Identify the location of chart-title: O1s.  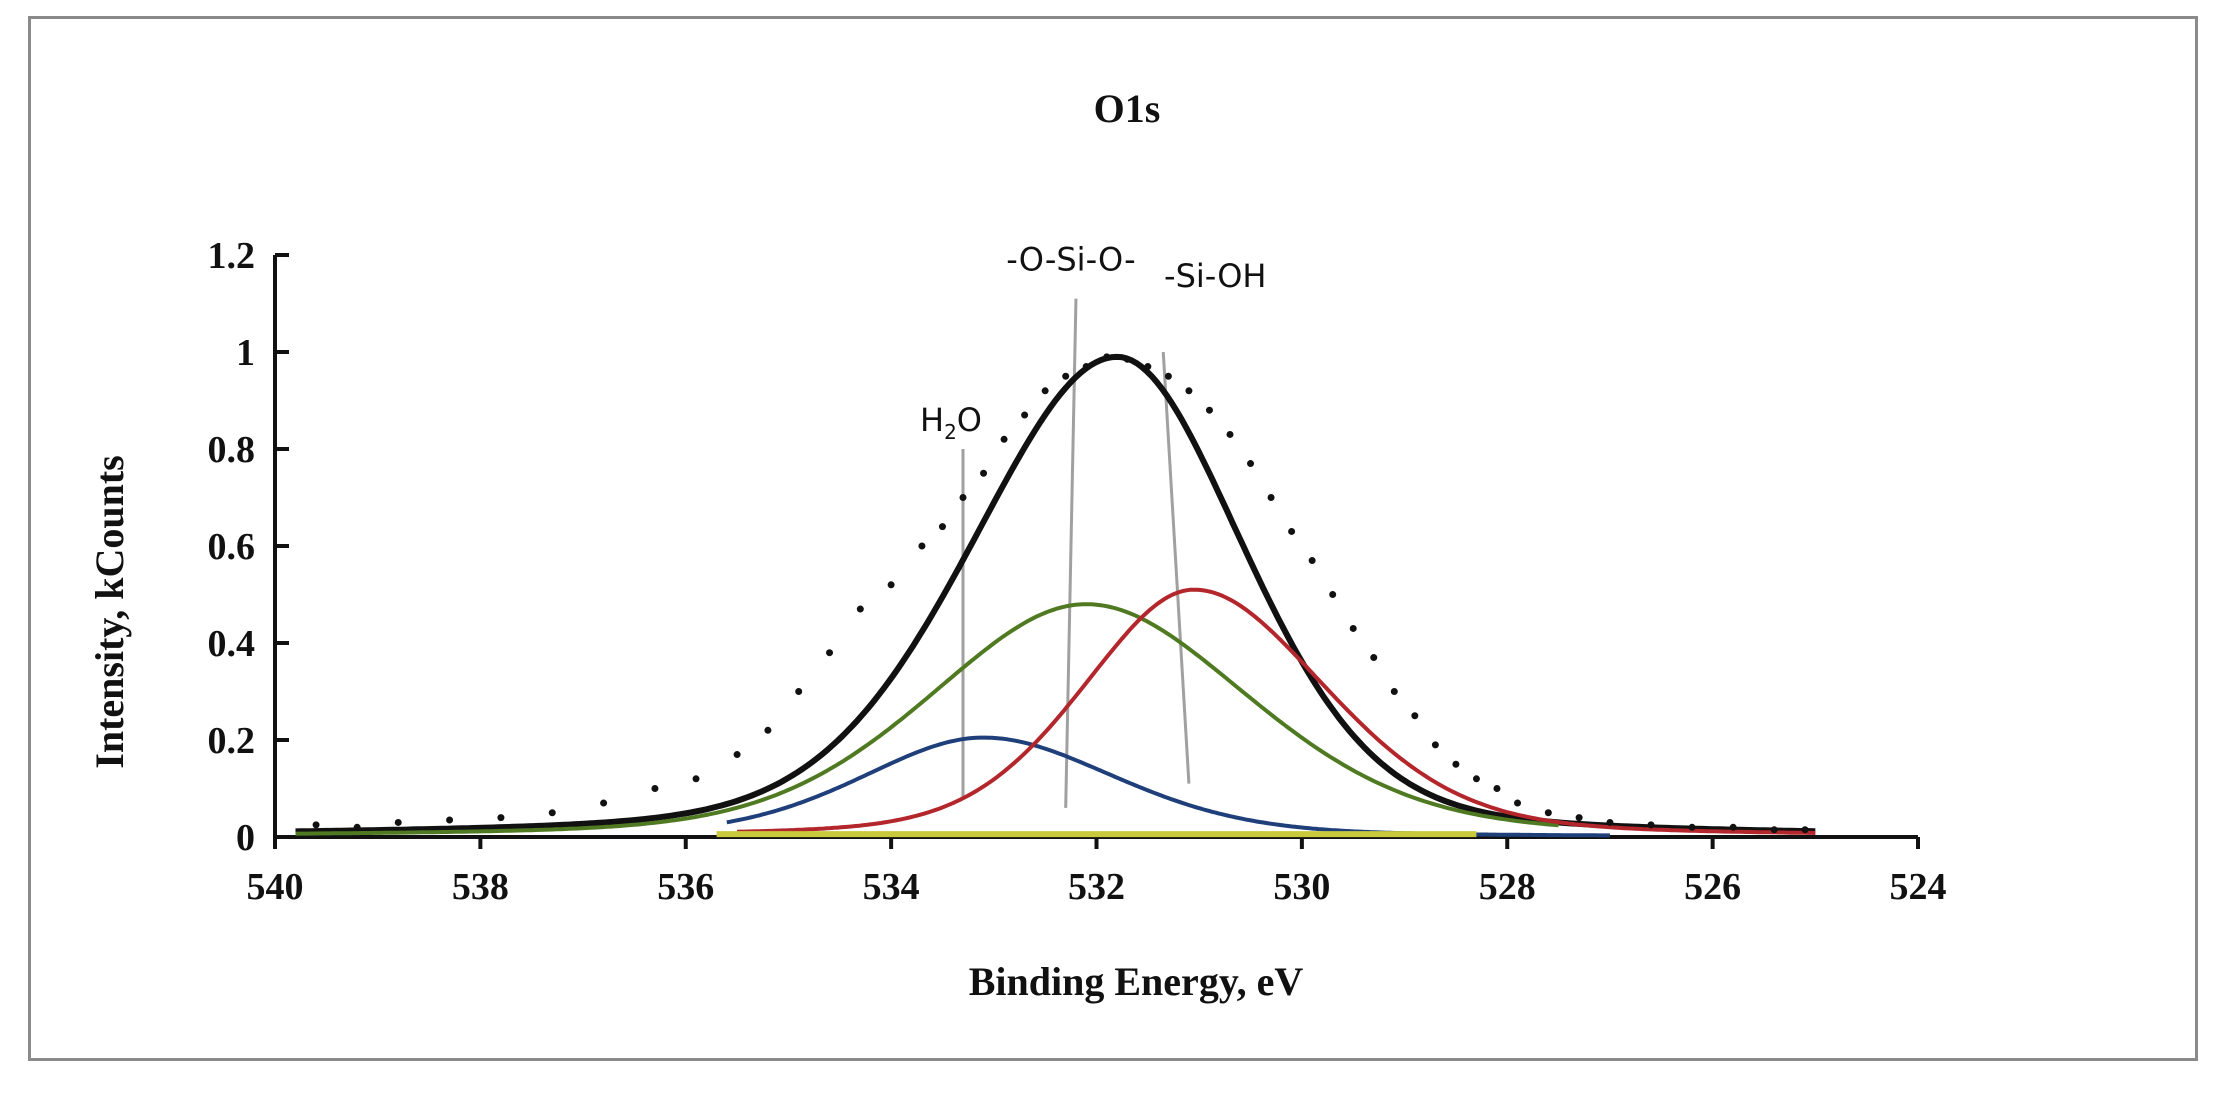
(1127, 108).